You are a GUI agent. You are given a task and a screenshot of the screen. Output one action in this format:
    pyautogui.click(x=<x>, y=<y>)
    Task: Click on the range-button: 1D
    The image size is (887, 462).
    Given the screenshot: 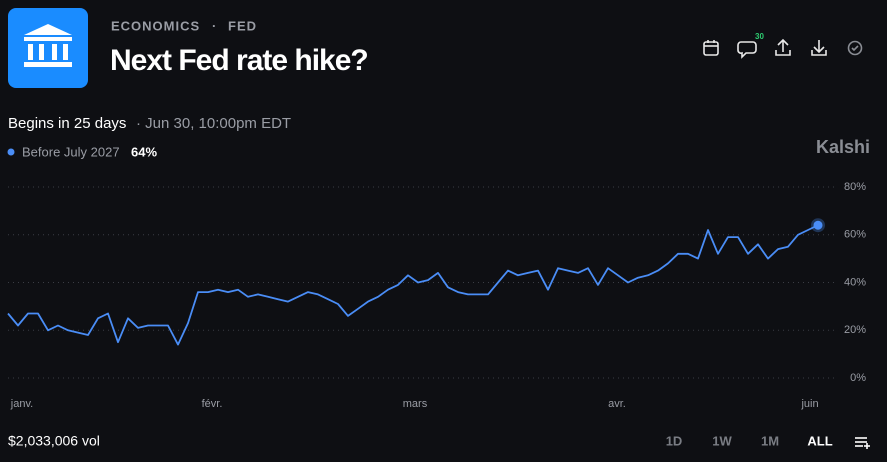 What is the action you would take?
    pyautogui.click(x=674, y=440)
    